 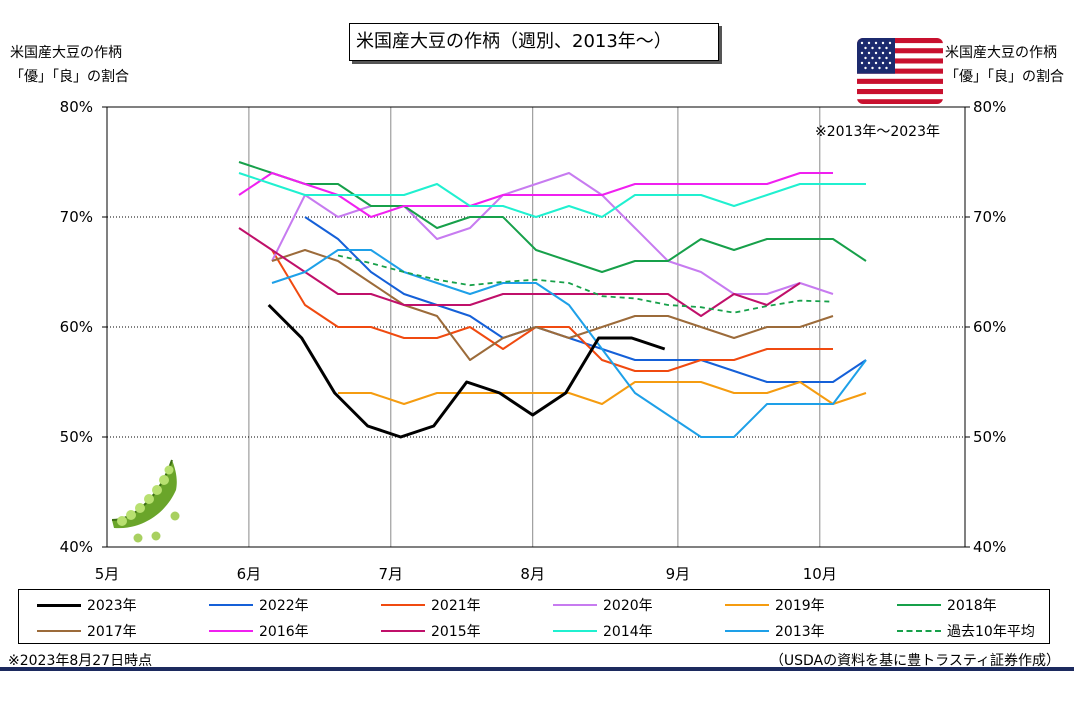 What do you see at coordinates (532, 574) in the screenshot?
I see `x-tick-label: 8月` at bounding box center [532, 574].